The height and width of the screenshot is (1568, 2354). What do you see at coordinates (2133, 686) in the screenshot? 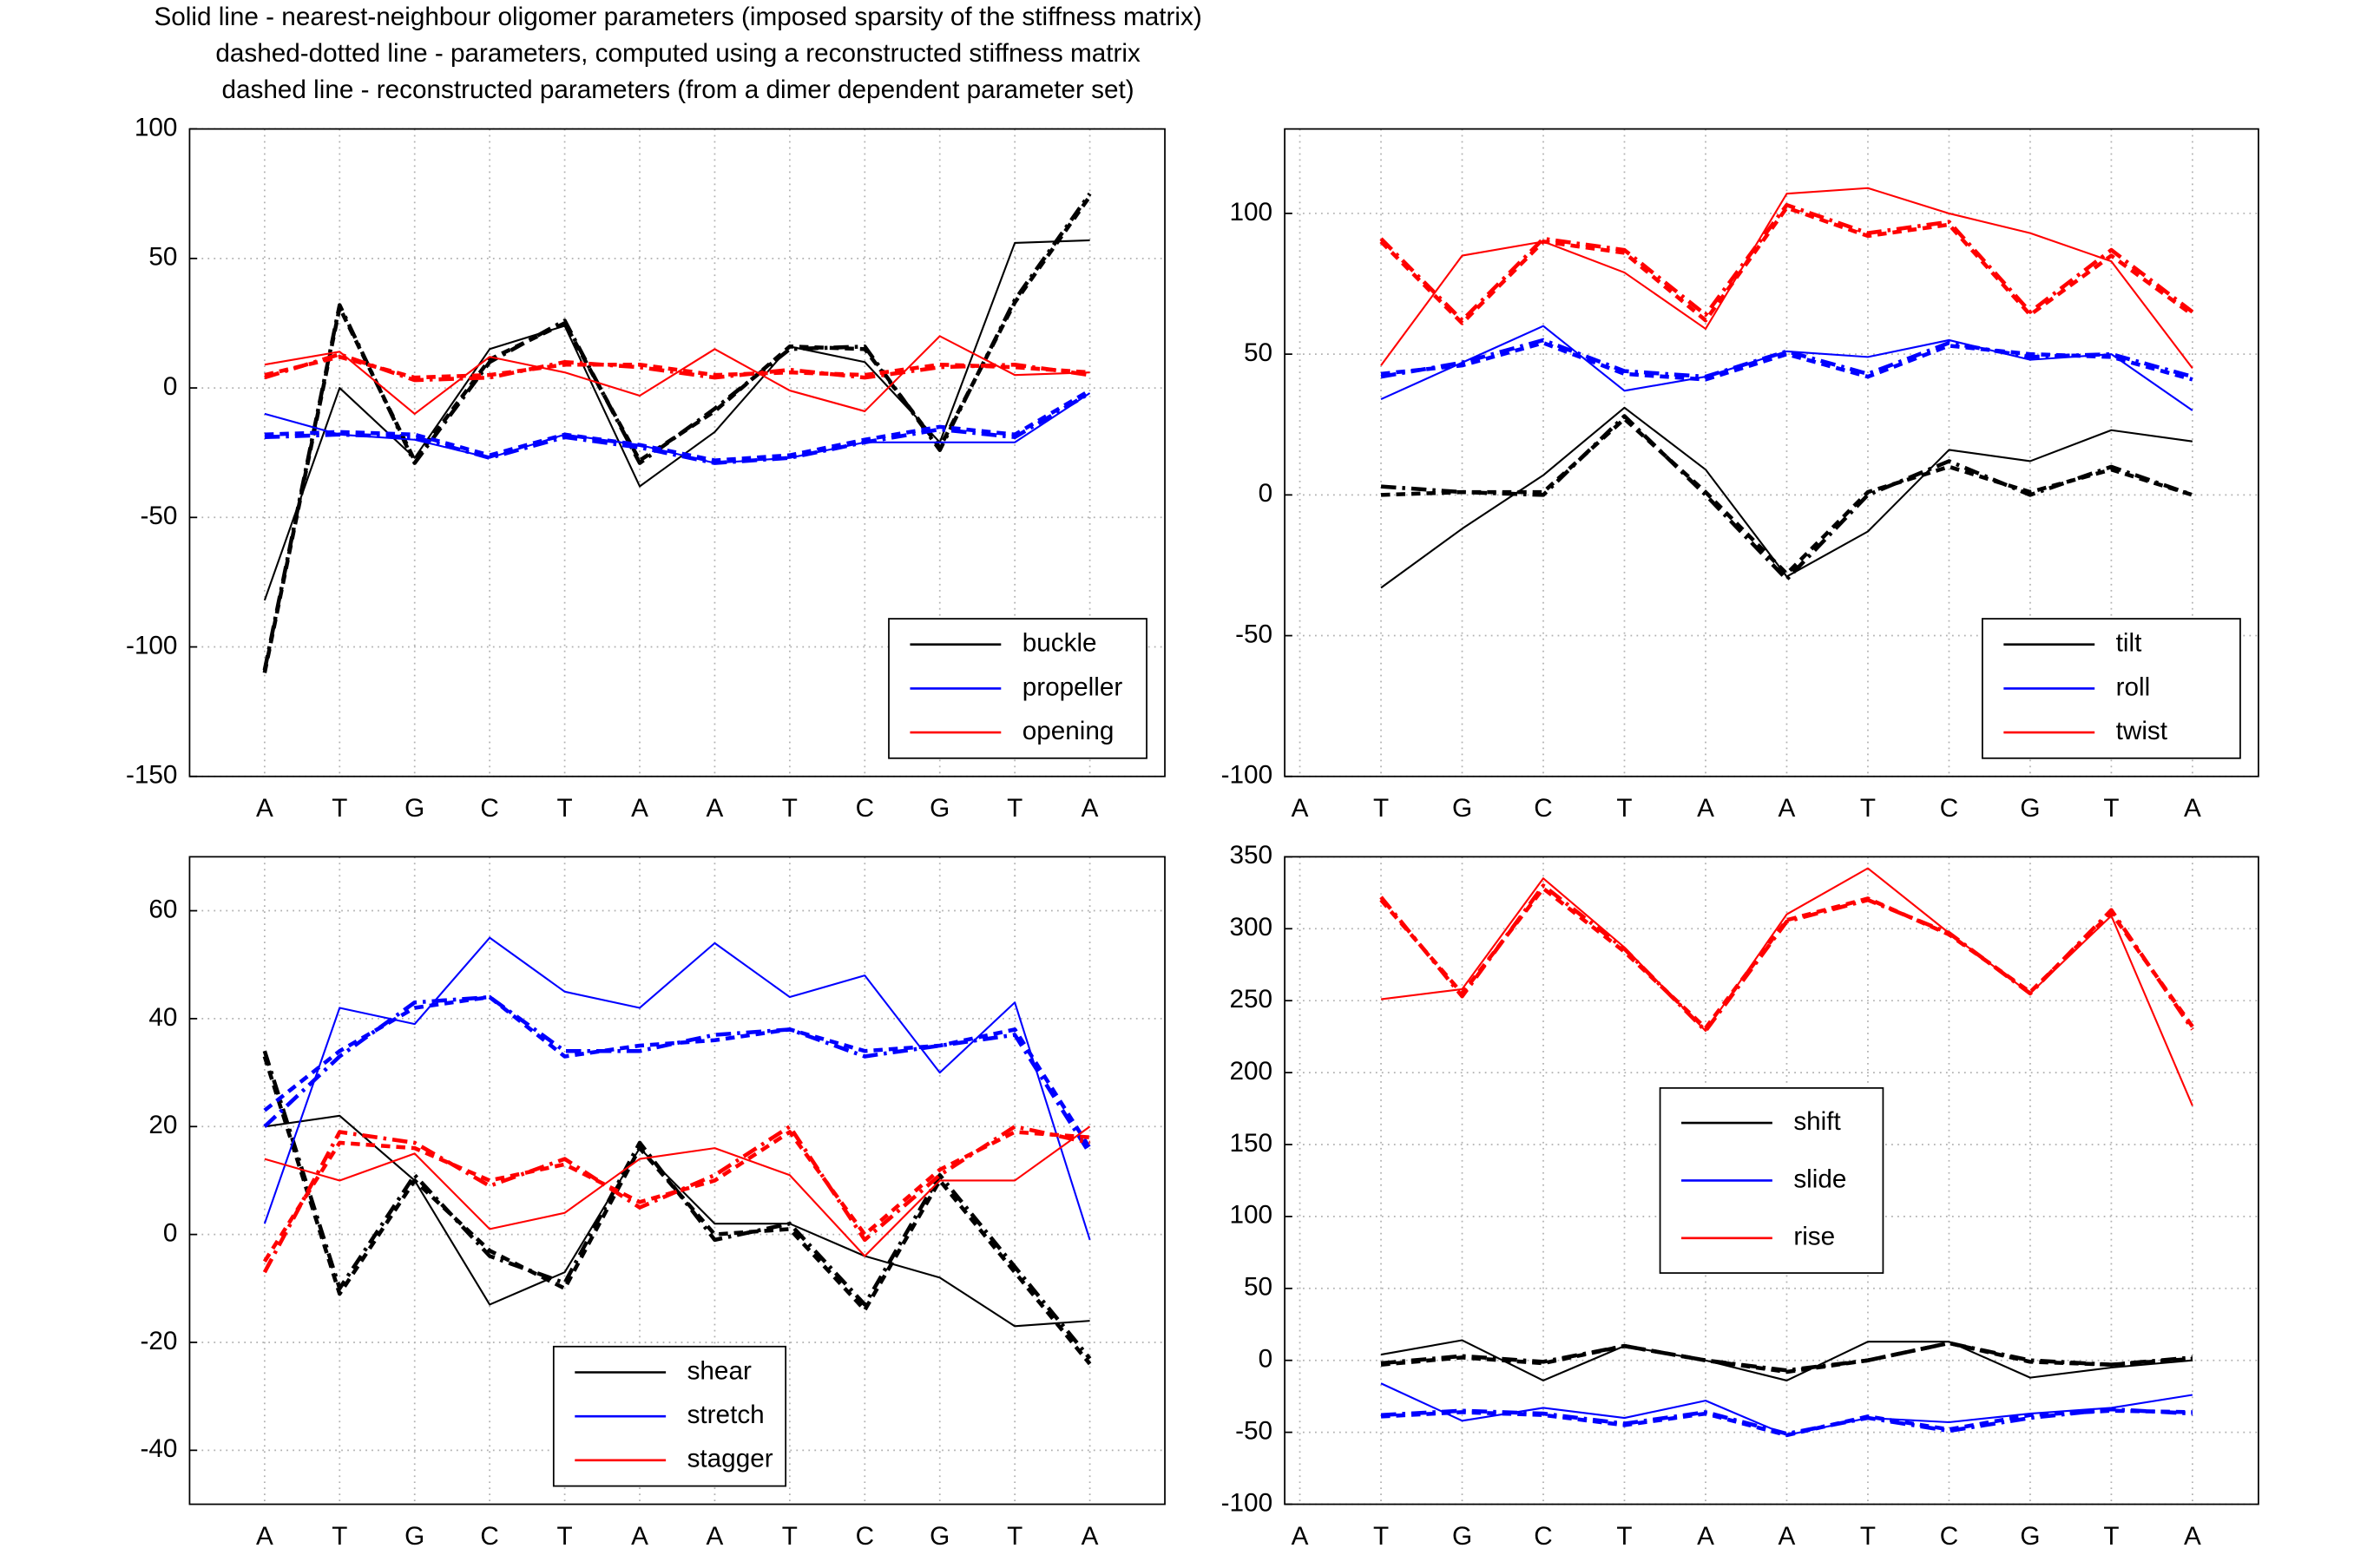
I see `legend-label: roll` at bounding box center [2133, 686].